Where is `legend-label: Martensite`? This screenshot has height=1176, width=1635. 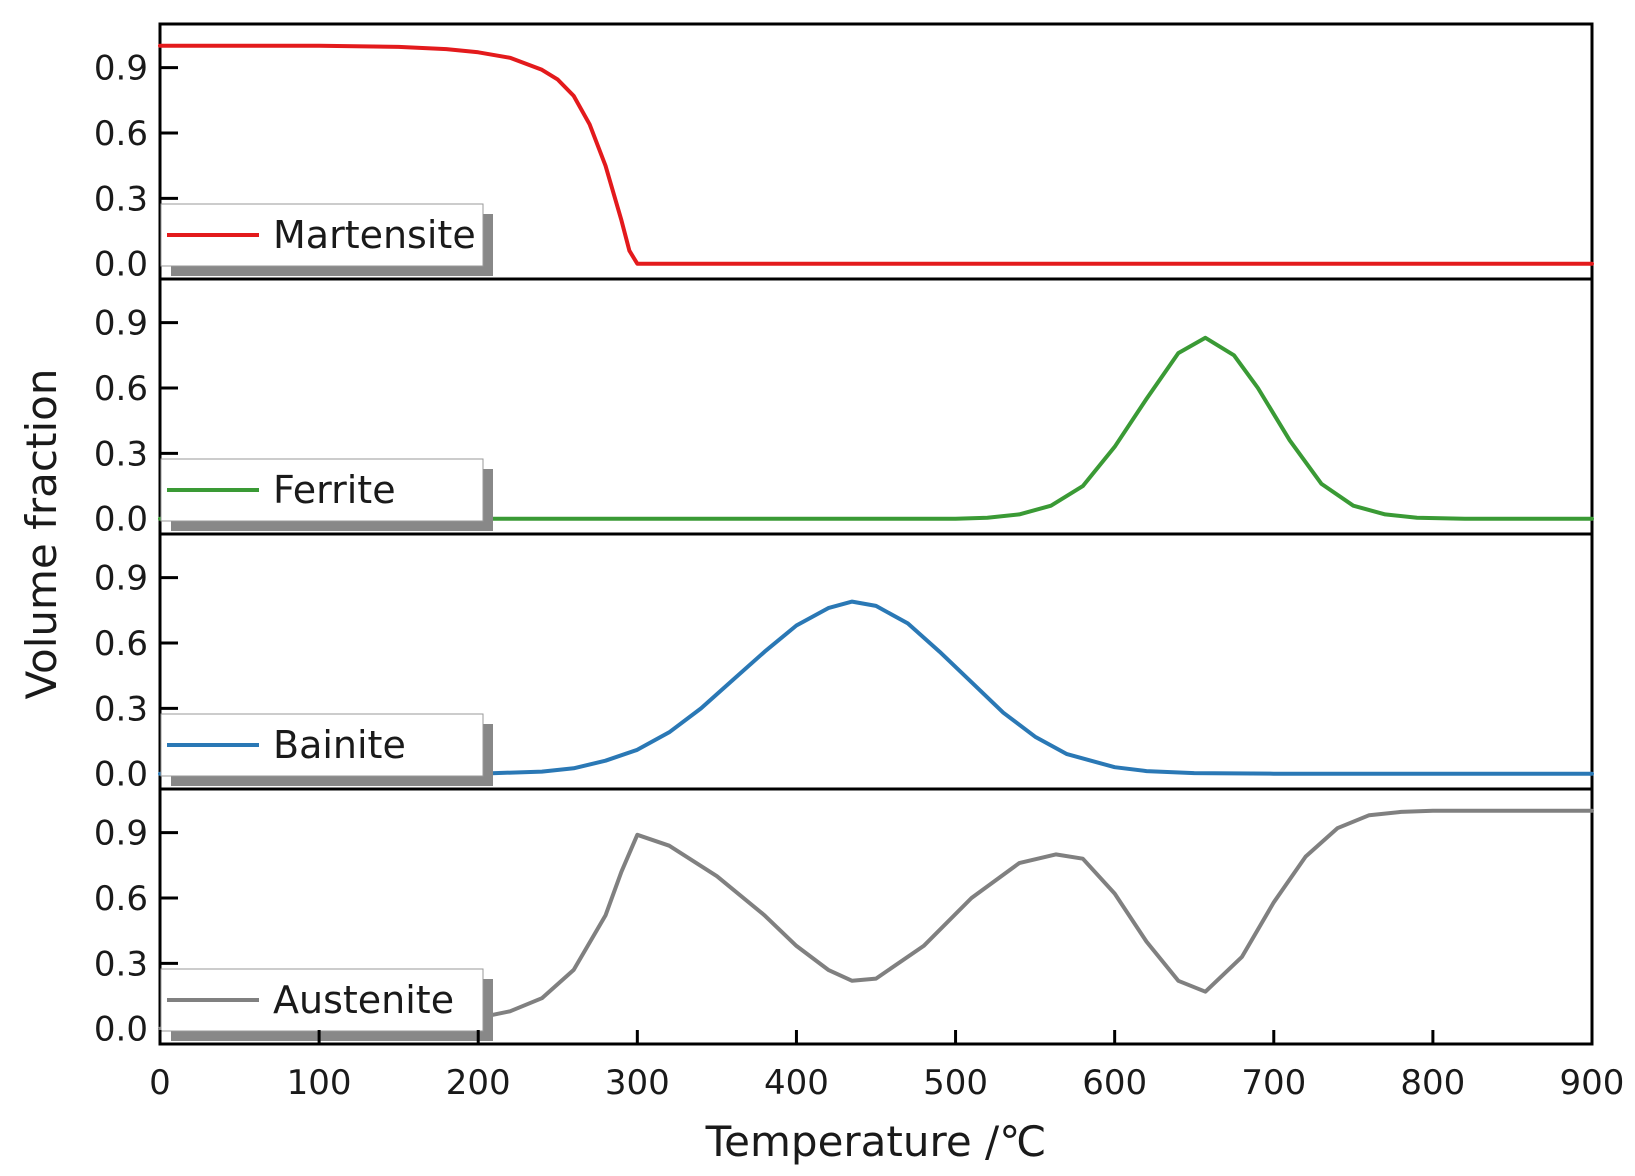 legend-label: Martensite is located at coordinates (374, 235).